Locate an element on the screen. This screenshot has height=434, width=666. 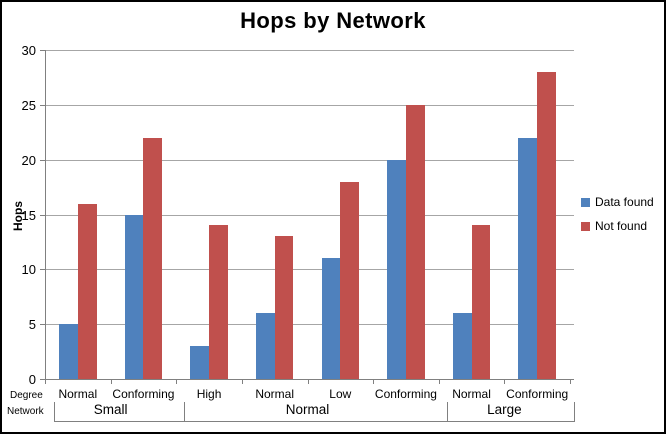
network-label: Small is located at coordinates (110, 409).